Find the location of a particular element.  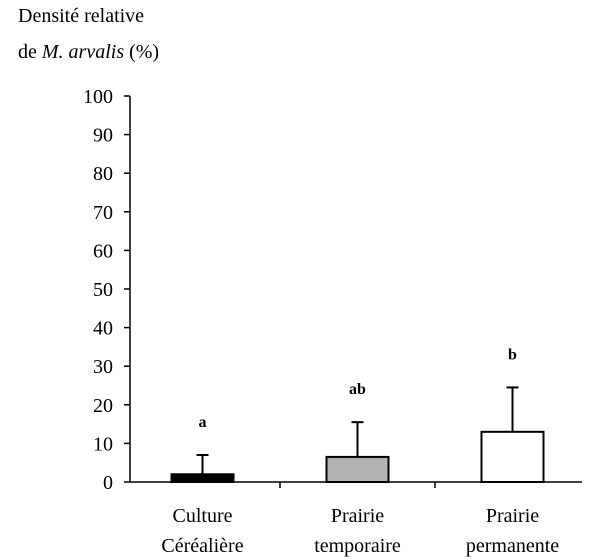

y-tick-label: 50 is located at coordinates (103, 290).